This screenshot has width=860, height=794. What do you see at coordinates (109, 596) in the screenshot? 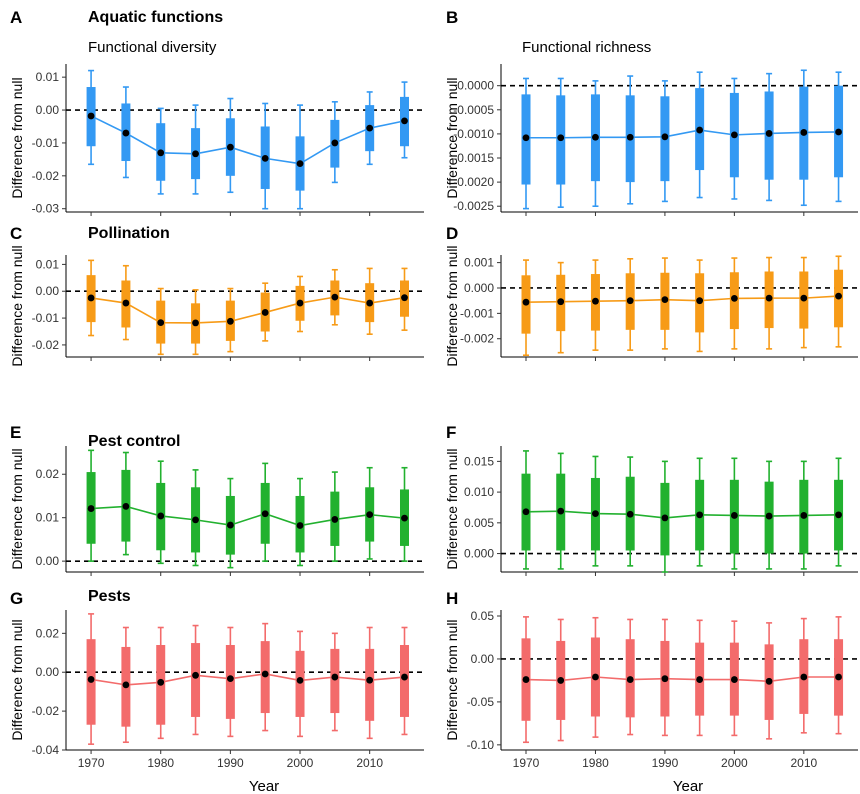
I see `row-title-pests: Pests` at bounding box center [109, 596].